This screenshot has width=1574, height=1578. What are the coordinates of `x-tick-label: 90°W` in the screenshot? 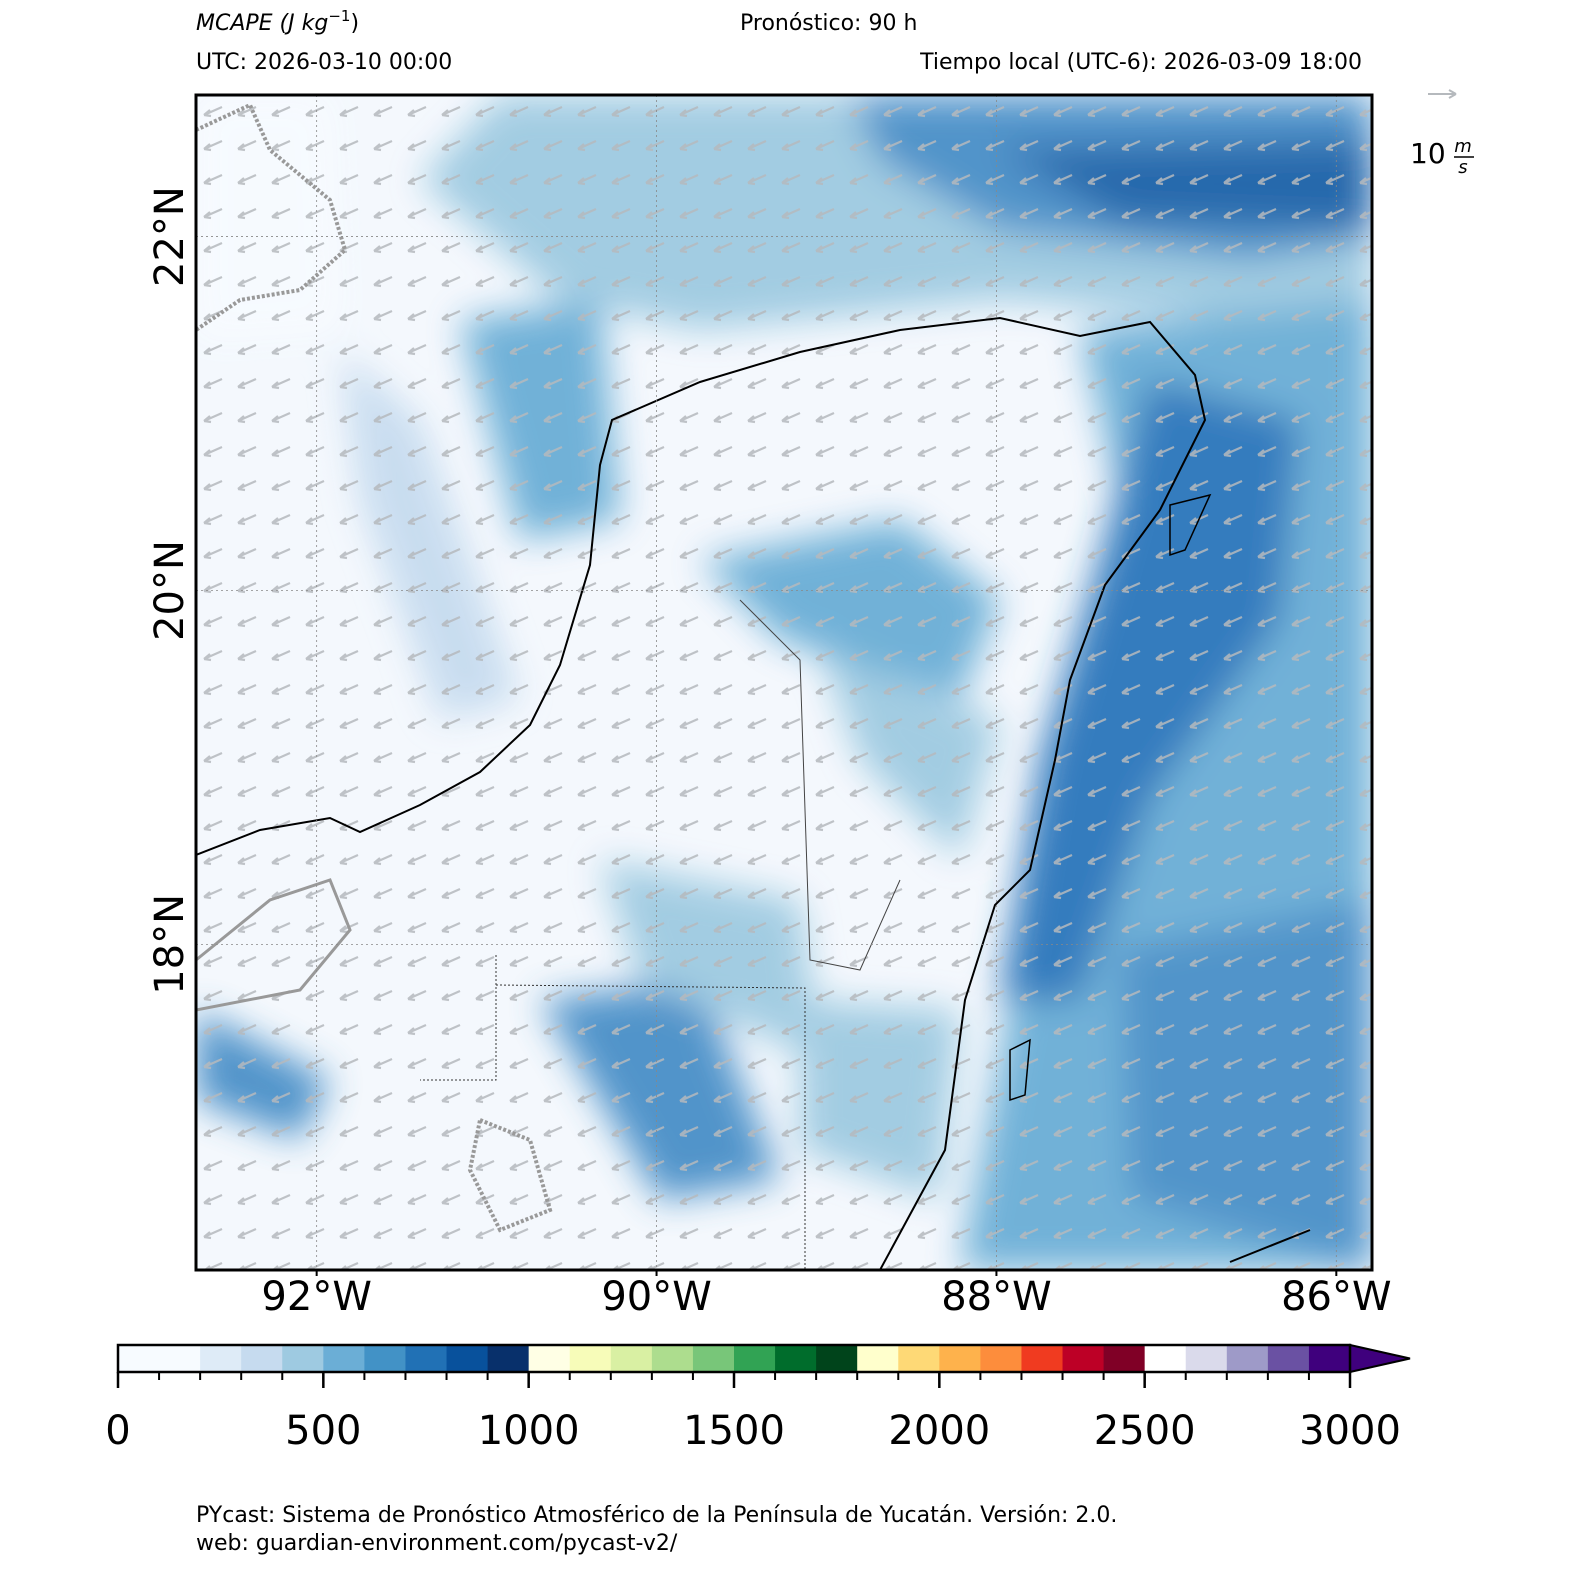 It's located at (656, 1297).